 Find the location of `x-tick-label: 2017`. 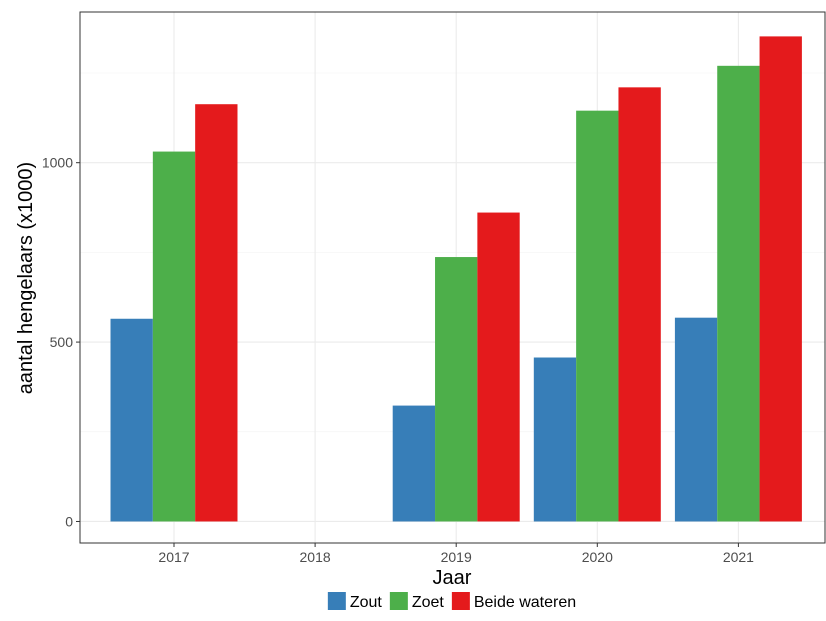

x-tick-label: 2017 is located at coordinates (173, 557).